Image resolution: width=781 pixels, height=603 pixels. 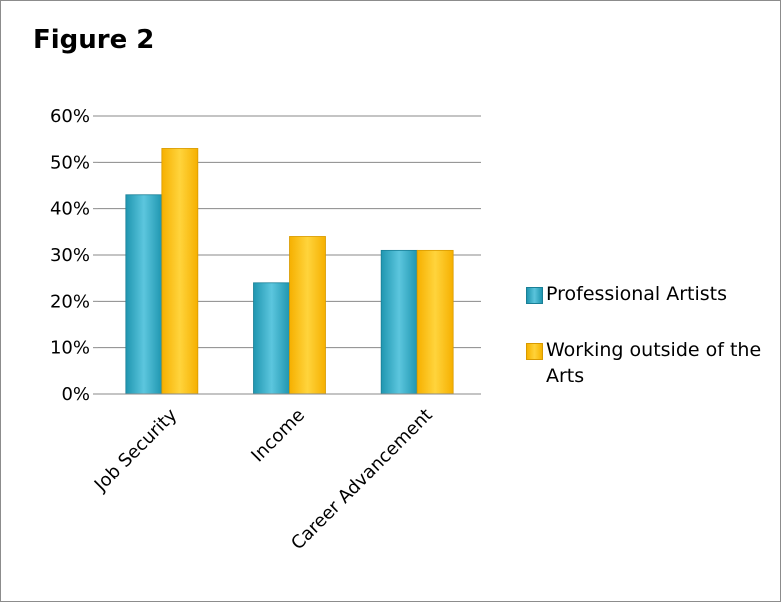 What do you see at coordinates (136, 450) in the screenshot?
I see `x-category-label: Job Security` at bounding box center [136, 450].